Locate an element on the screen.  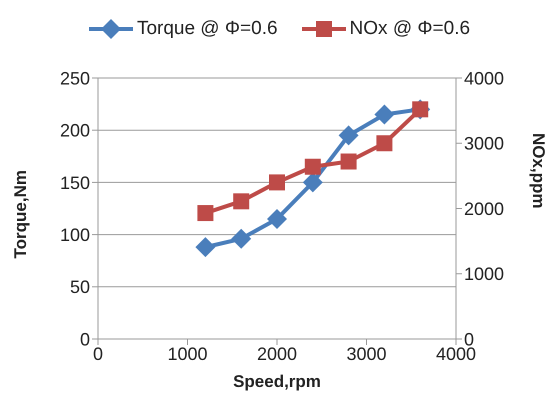
y2-tick-label: 3000 is located at coordinates (484, 144).